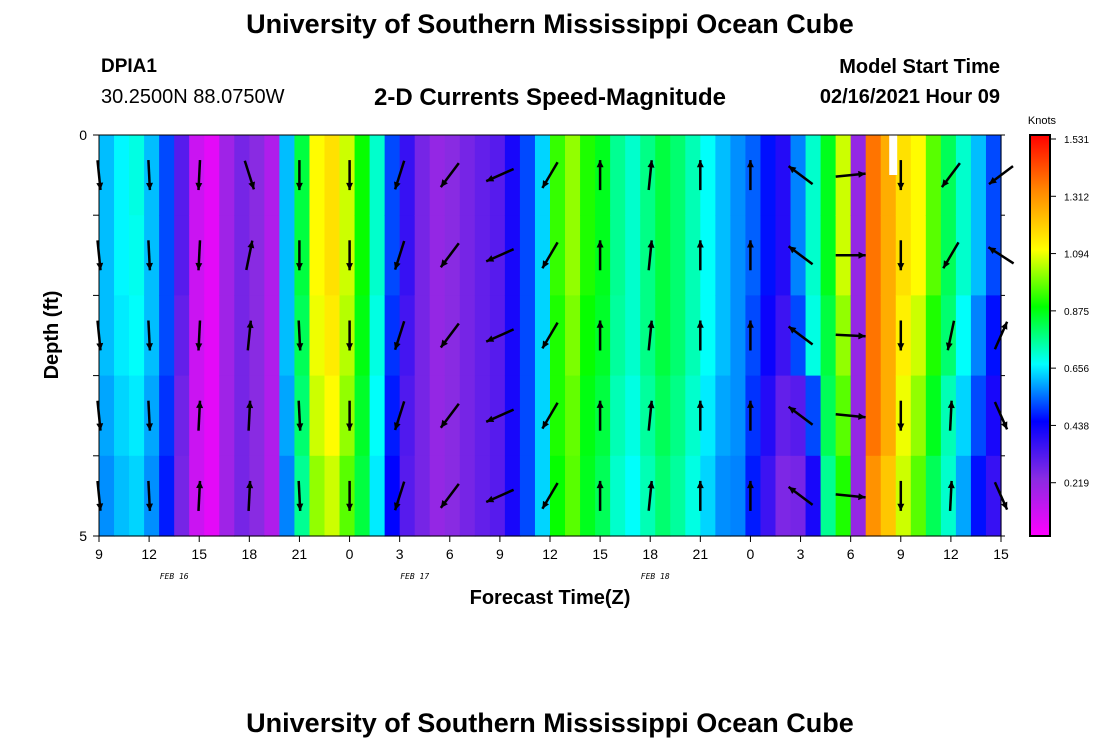 This screenshot has height=750, width=1100. What do you see at coordinates (701, 554) in the screenshot?
I see `x-tick-label: 21` at bounding box center [701, 554].